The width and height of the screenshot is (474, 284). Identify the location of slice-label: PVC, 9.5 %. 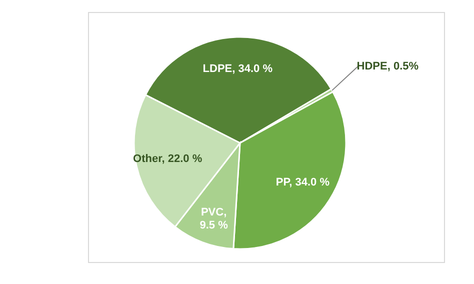
(214, 219).